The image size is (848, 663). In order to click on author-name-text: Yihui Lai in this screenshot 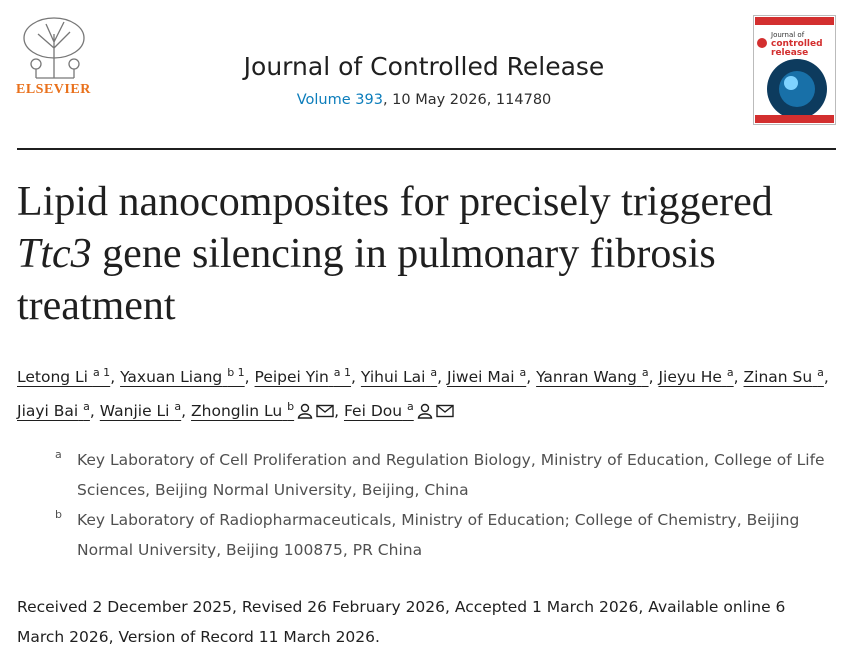, I will do `click(393, 377)`.